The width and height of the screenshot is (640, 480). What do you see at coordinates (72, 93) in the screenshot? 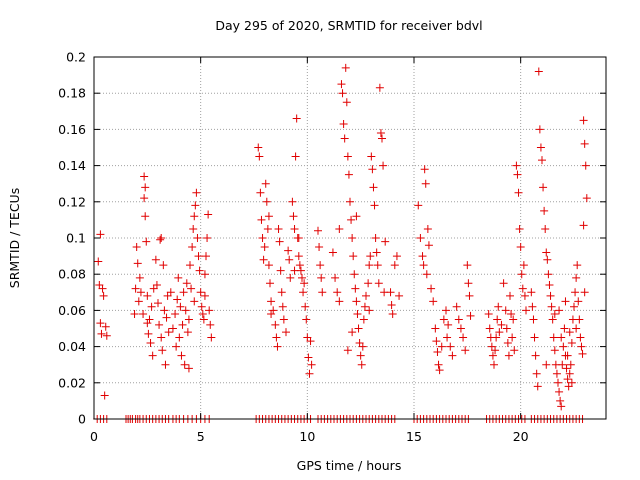
I see `y-tick-label: 0.18` at bounding box center [72, 93].